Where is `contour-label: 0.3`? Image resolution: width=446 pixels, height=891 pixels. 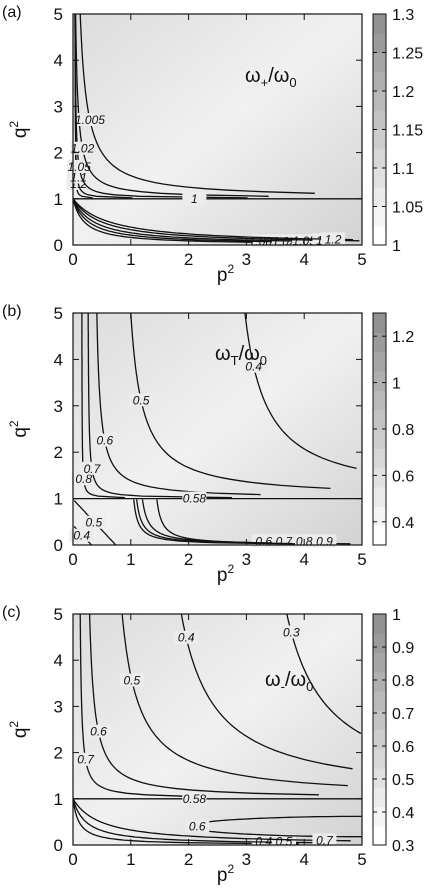
contour-label: 0.3 is located at coordinates (291, 632).